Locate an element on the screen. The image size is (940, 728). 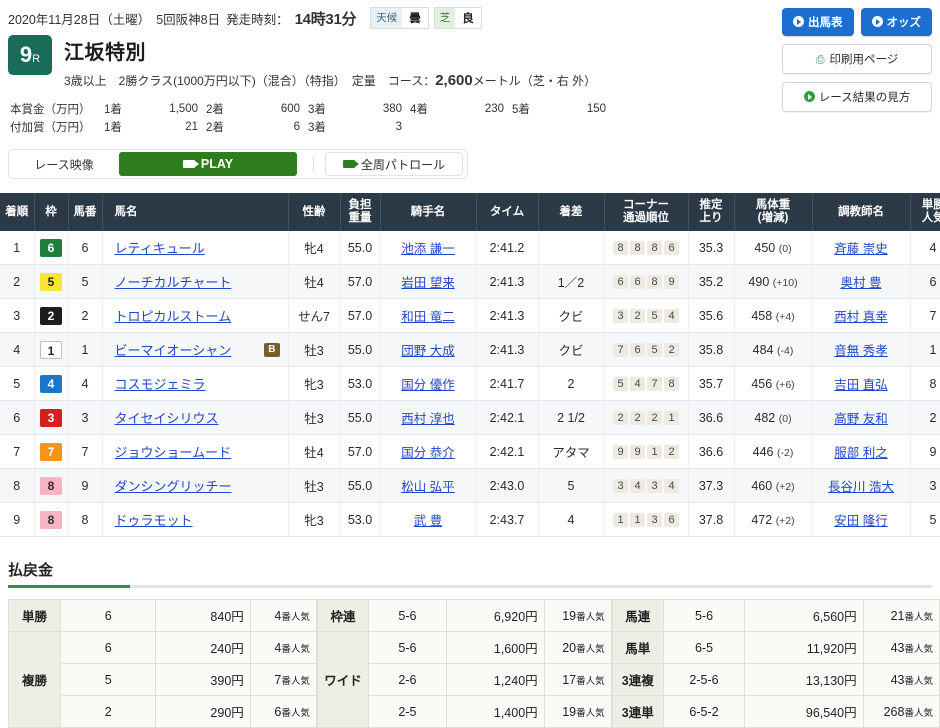
jockey-link: 国分 恭介 is located at coordinates (428, 453).